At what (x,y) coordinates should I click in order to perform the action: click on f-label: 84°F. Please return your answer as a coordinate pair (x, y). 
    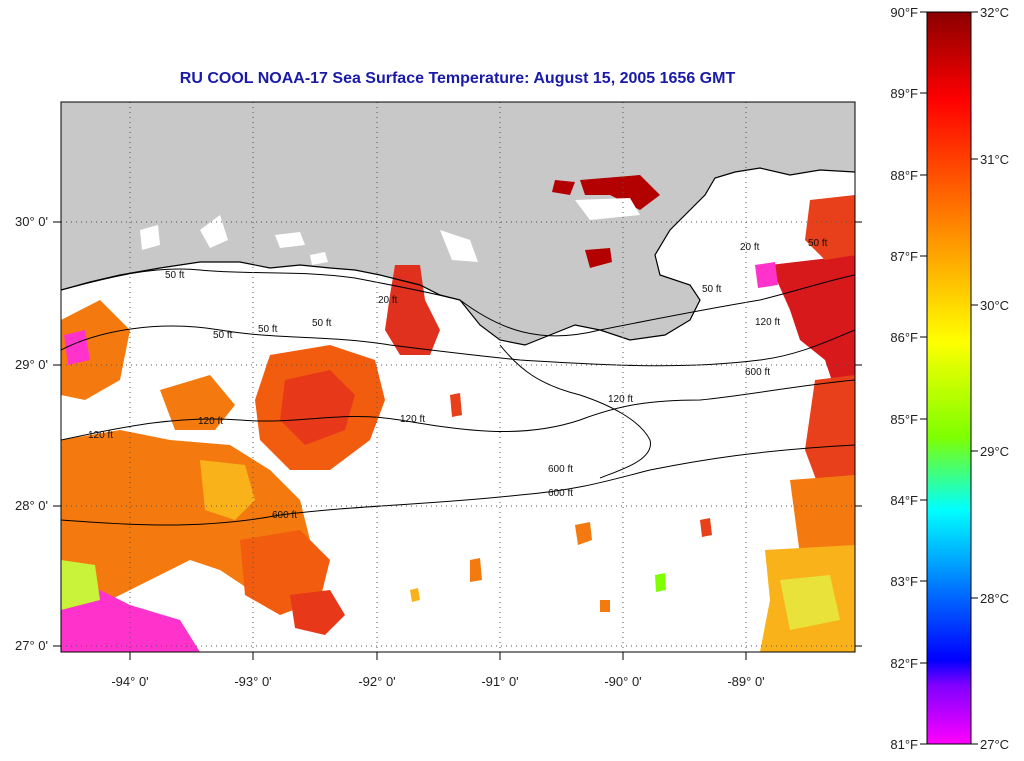
    Looking at the image, I should click on (904, 500).